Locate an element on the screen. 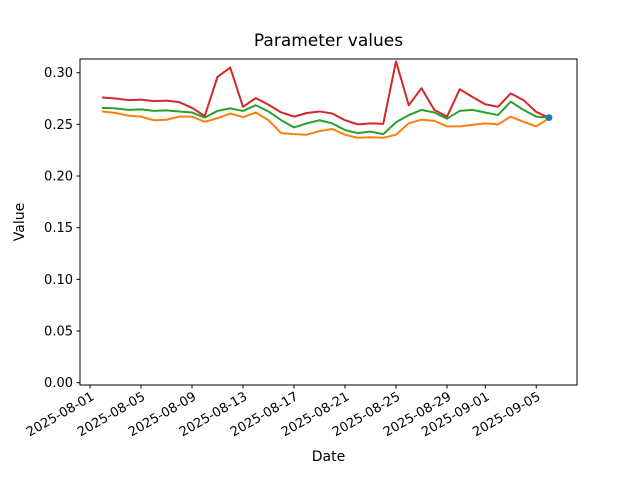 This screenshot has height=480, width=640. y-tick-label: 0.10 is located at coordinates (58, 280).